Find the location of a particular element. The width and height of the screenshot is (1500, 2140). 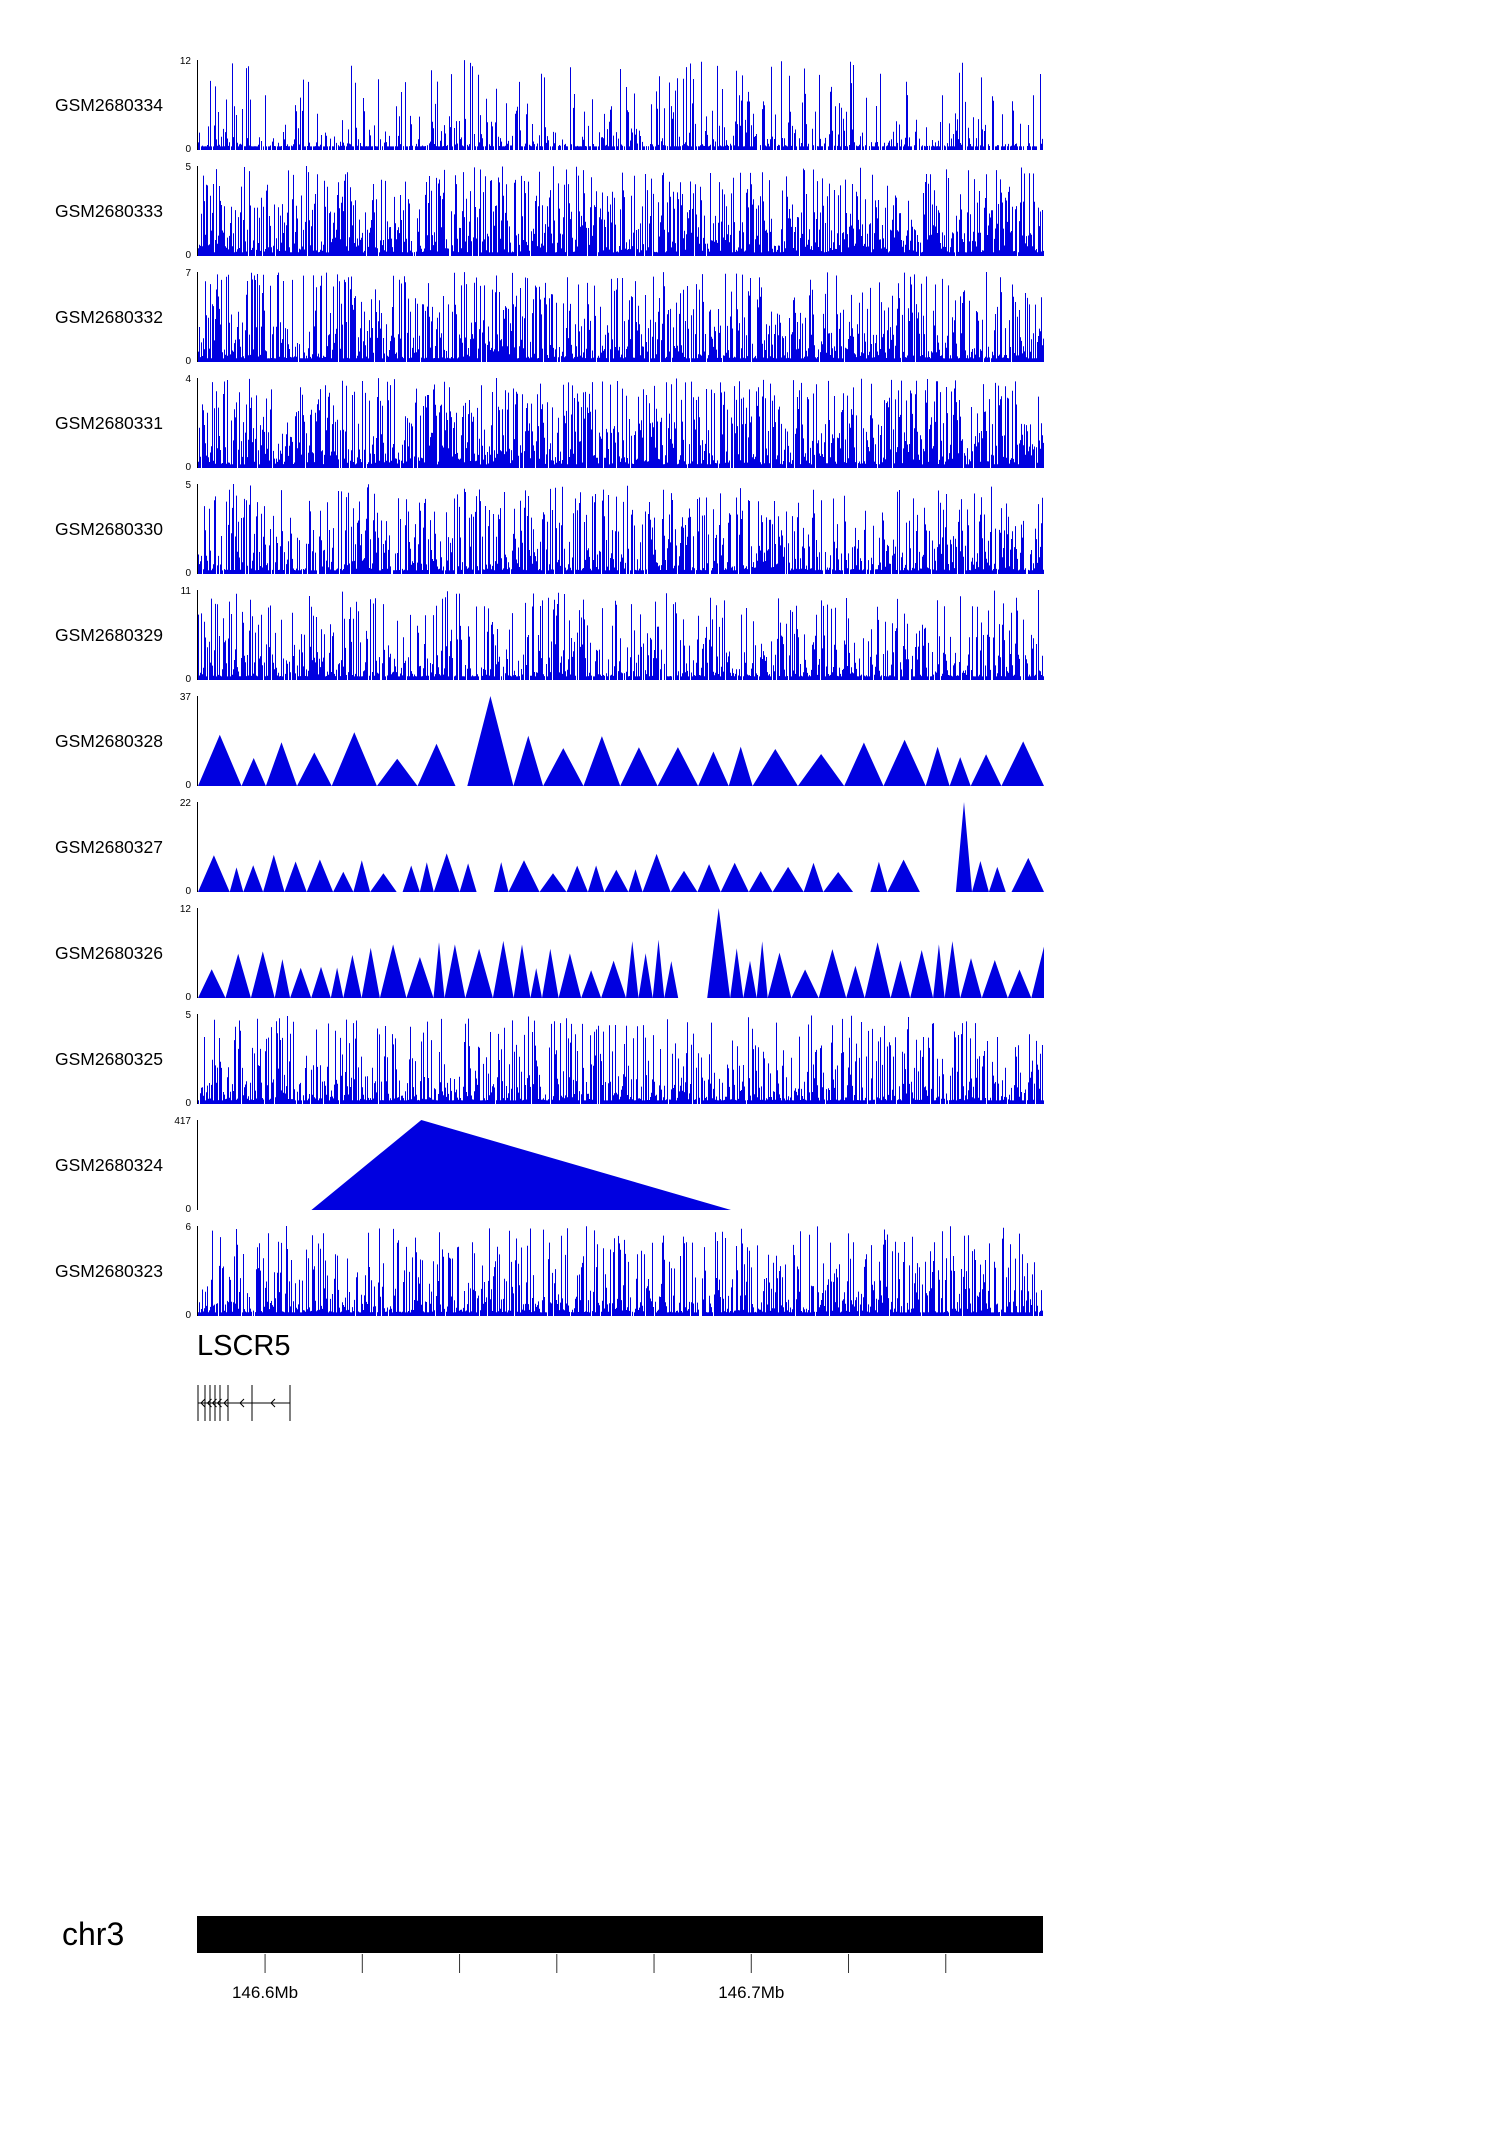

chromosome-row: chr3 146.6Mb 146.7Mb is located at coordinates (750, 1966).